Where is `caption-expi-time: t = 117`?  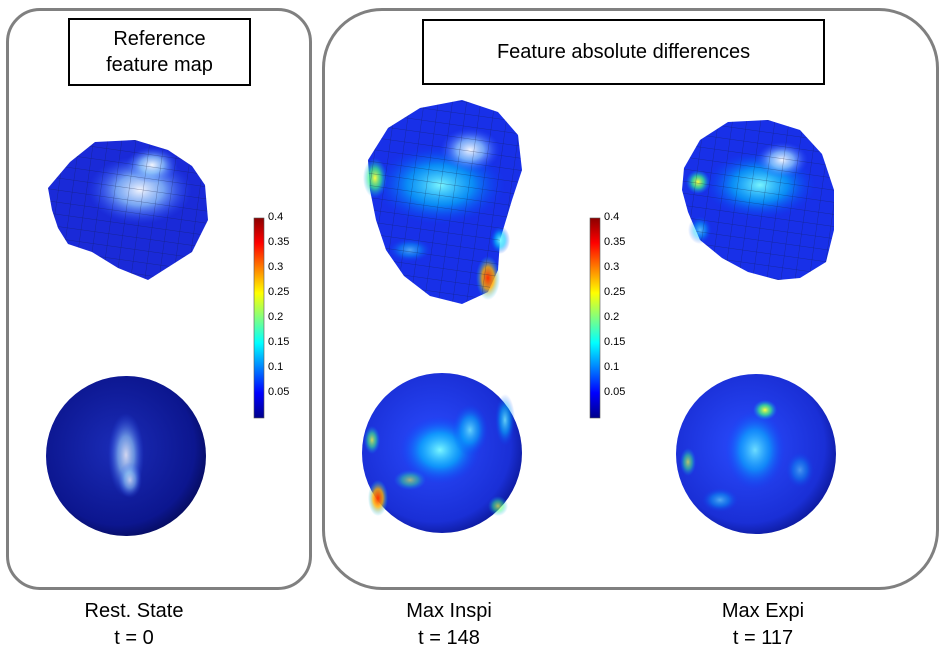 caption-expi-time: t = 117 is located at coordinates (763, 638).